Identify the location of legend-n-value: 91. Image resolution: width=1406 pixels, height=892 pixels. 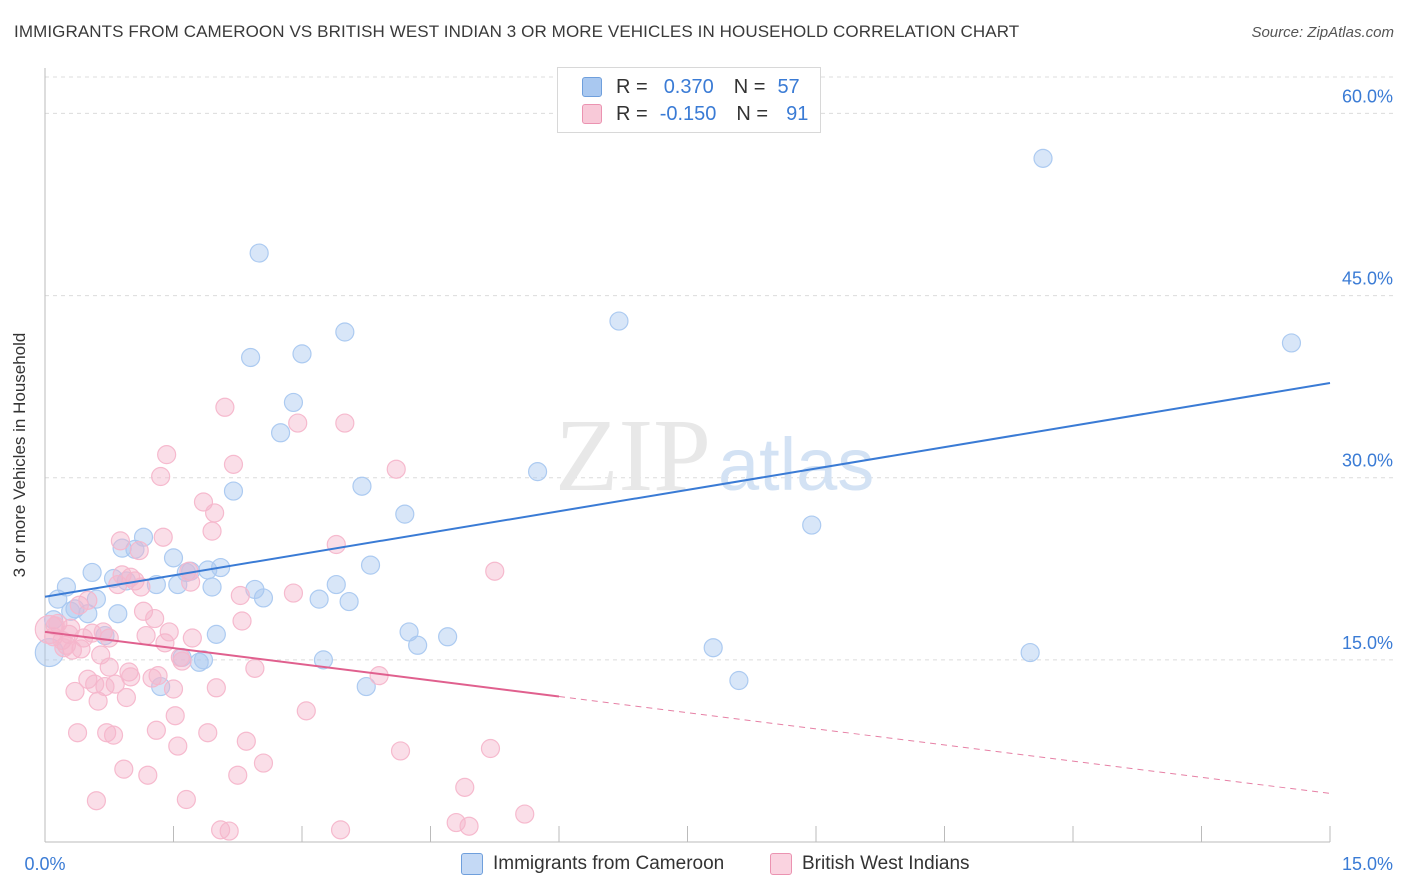
(797, 113).